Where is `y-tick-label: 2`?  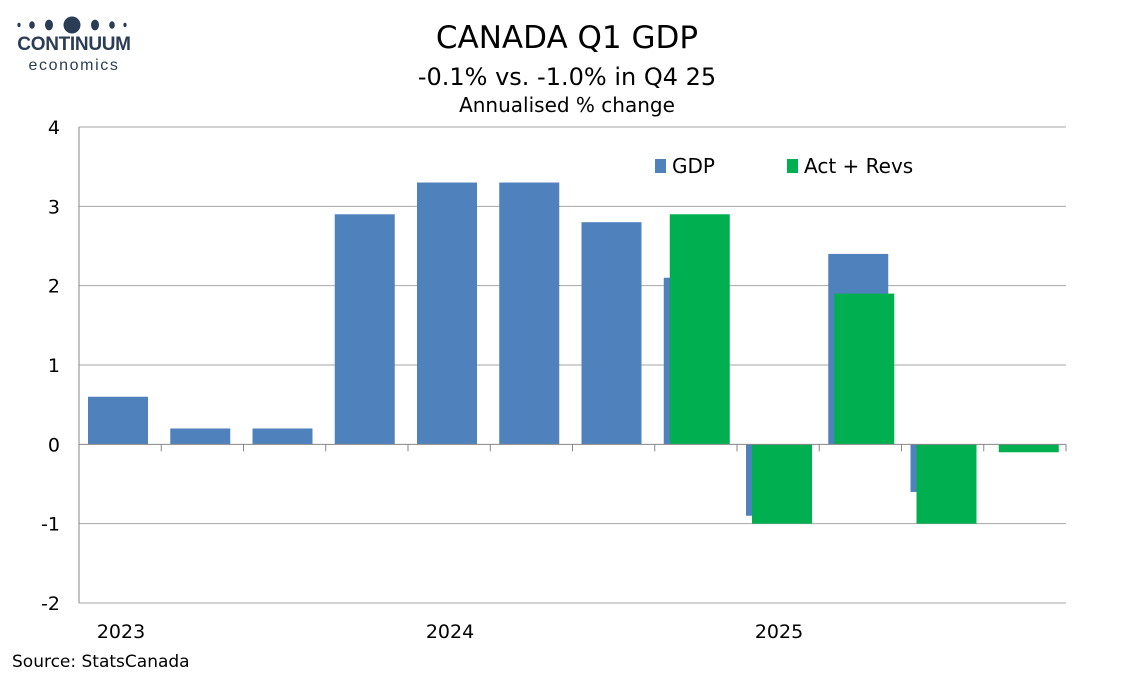 y-tick-label: 2 is located at coordinates (54, 287).